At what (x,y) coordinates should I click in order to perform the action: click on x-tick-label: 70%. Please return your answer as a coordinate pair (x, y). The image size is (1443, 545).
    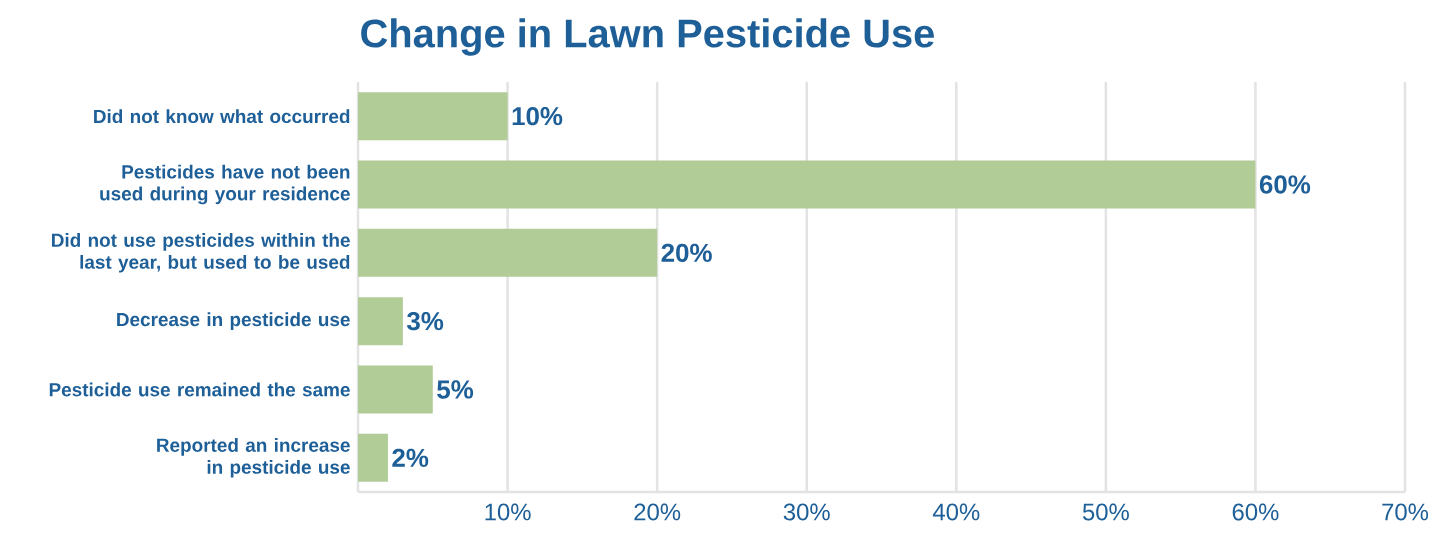
    Looking at the image, I should click on (1405, 512).